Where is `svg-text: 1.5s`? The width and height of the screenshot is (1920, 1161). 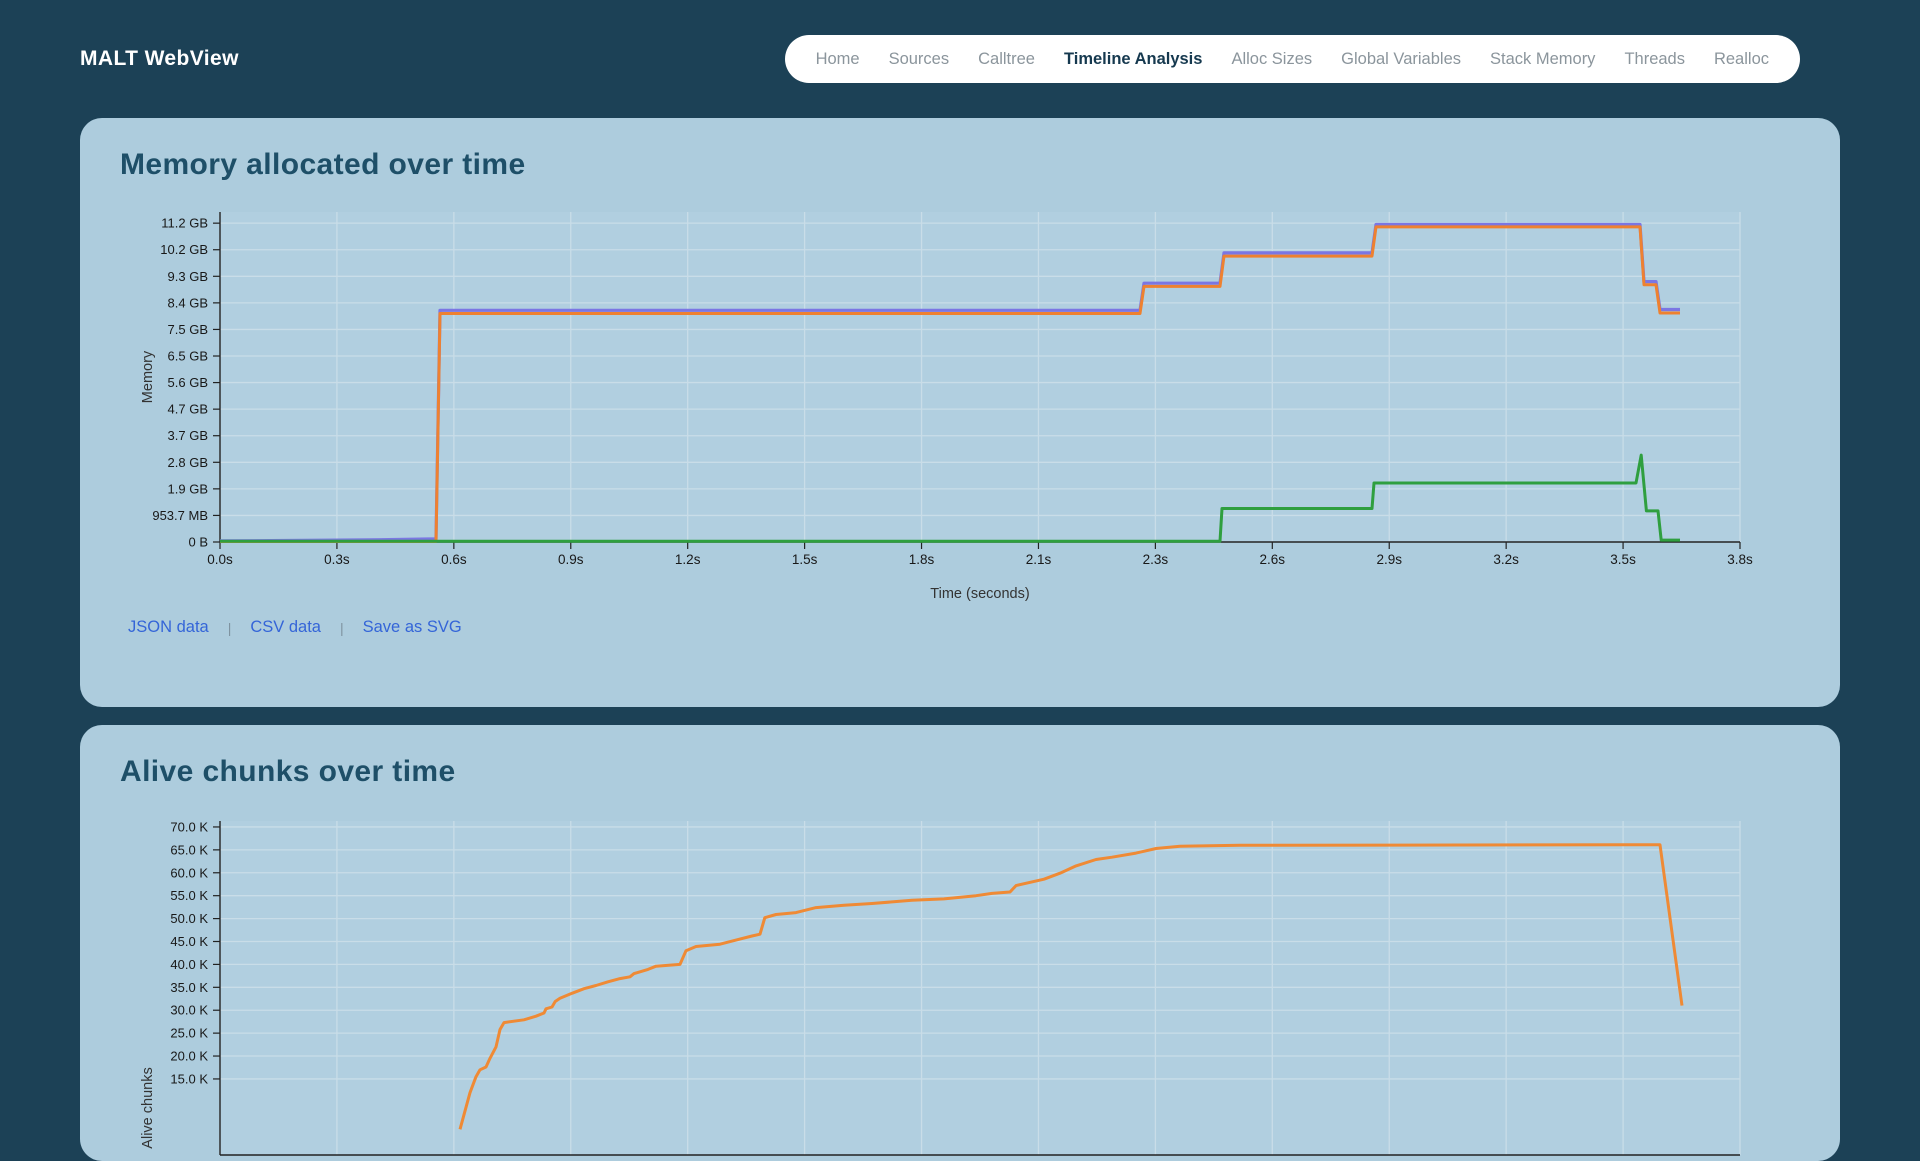 svg-text: 1.5s is located at coordinates (805, 559).